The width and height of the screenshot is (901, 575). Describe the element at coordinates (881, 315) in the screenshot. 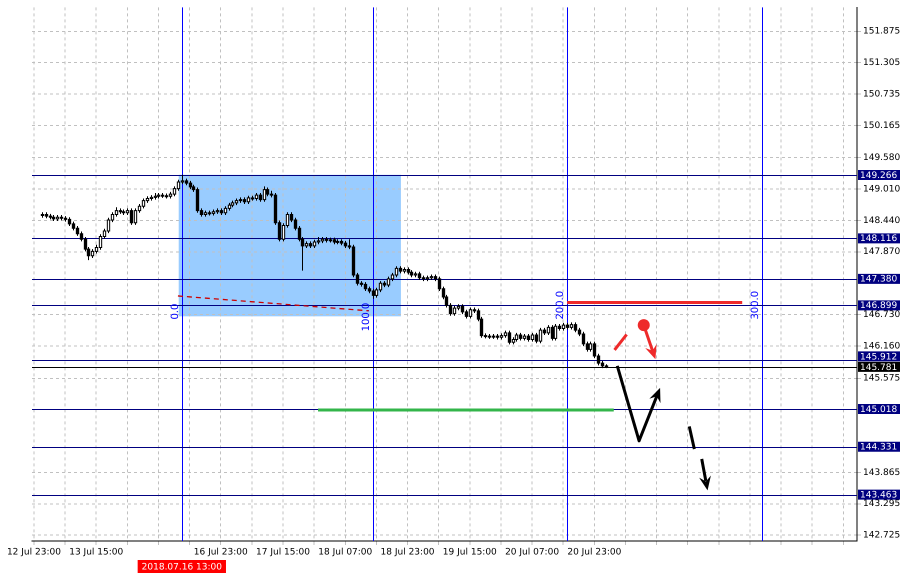

I see `y-tick-label: 146.730` at that location.